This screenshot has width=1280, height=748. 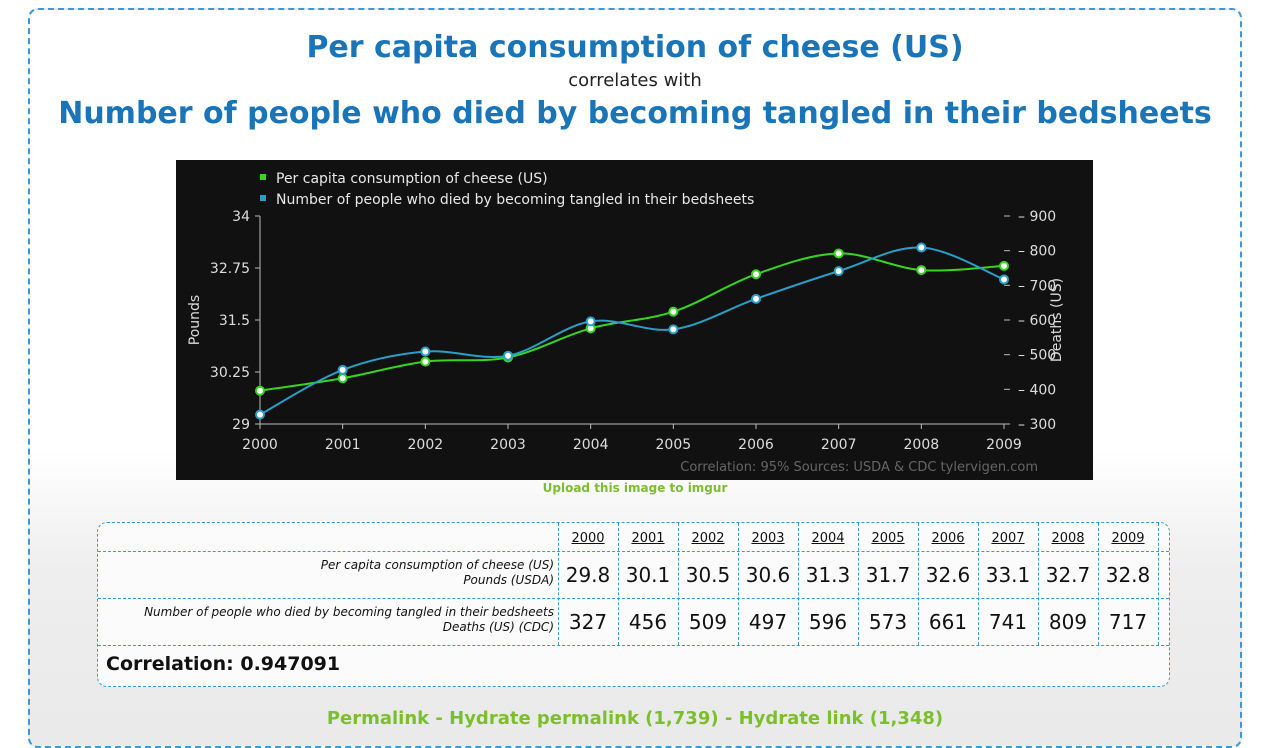 What do you see at coordinates (223, 664) in the screenshot?
I see `correlation-value: Correlation: 0.947091` at bounding box center [223, 664].